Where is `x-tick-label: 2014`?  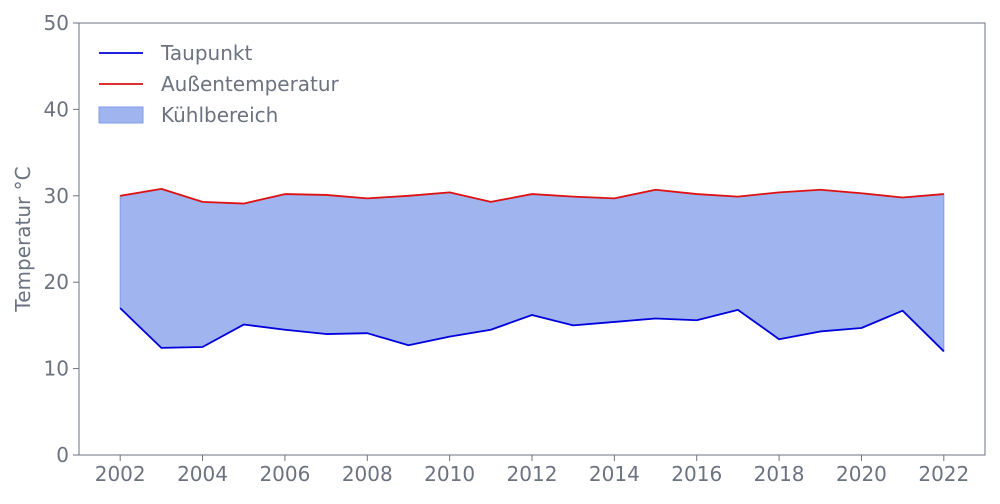
x-tick-label: 2014 is located at coordinates (614, 474).